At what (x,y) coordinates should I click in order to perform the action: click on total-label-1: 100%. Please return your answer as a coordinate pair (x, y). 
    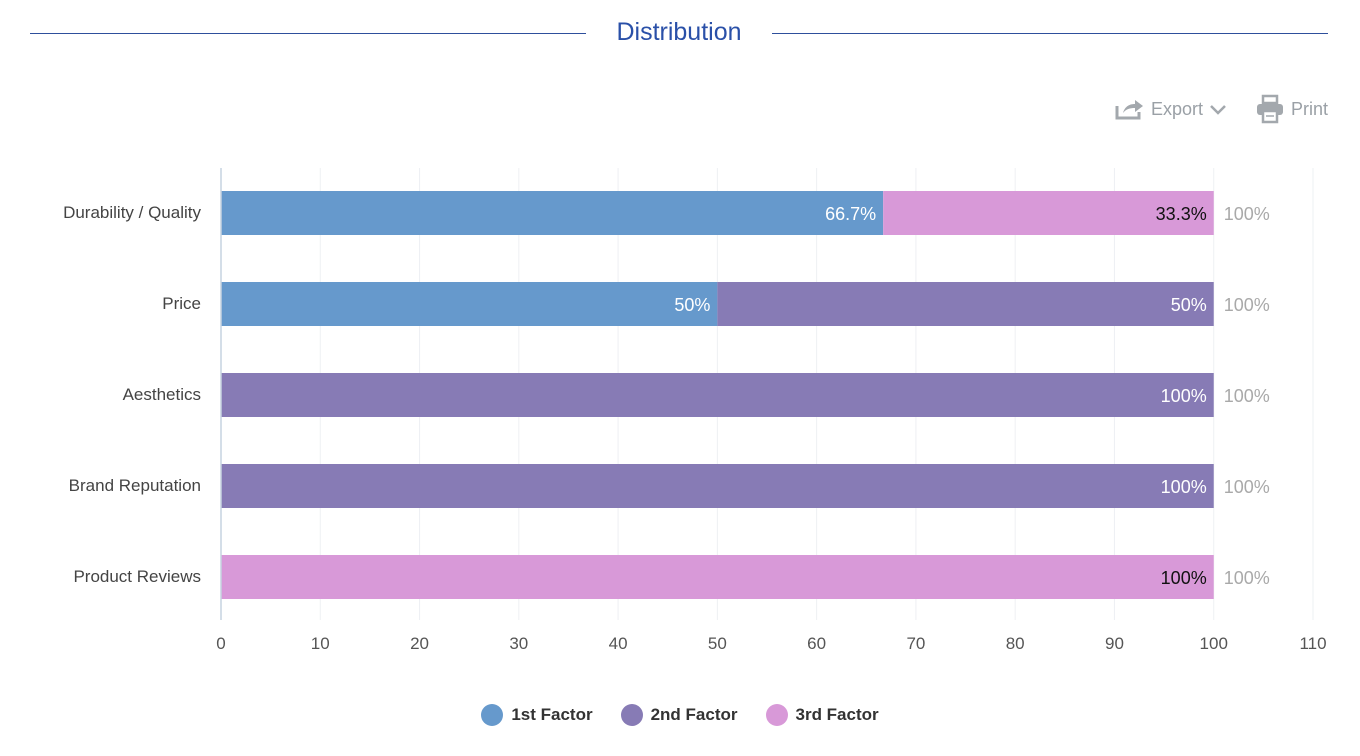
    Looking at the image, I should click on (1247, 305).